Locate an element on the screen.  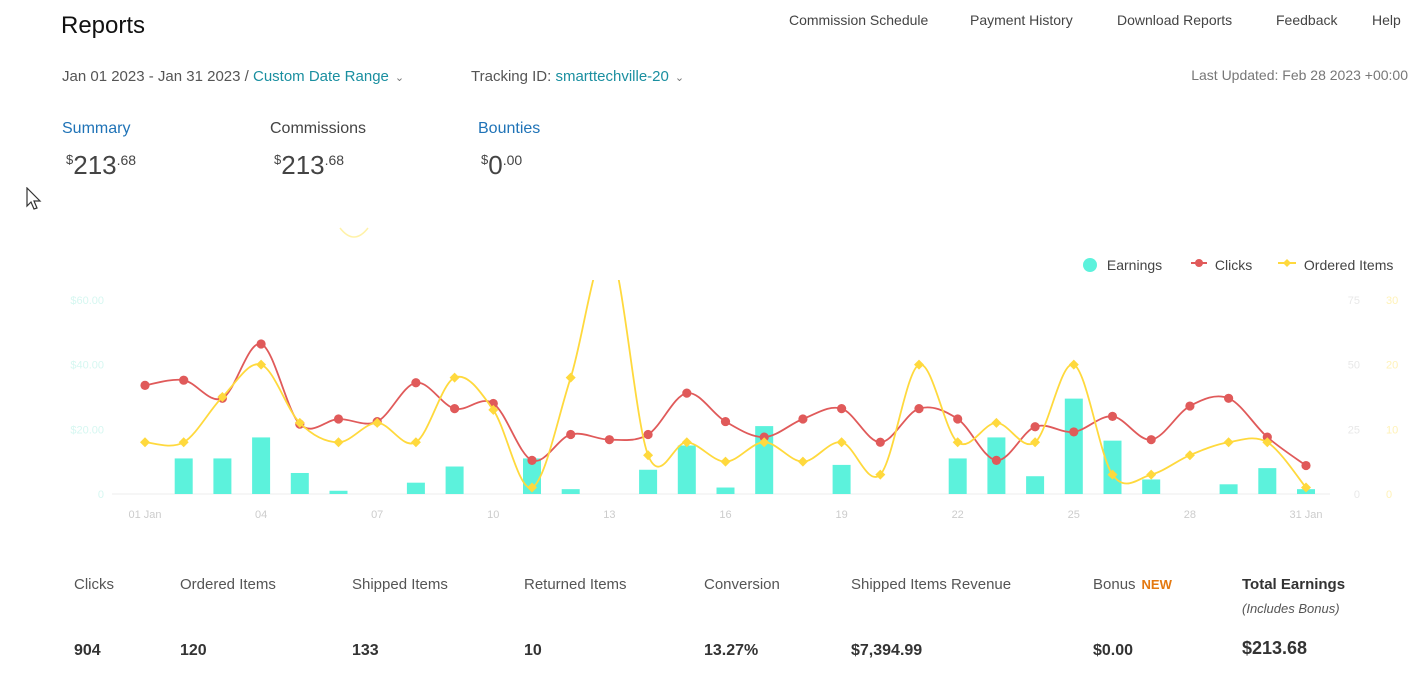
tab-summary: Summary is located at coordinates (96, 128).